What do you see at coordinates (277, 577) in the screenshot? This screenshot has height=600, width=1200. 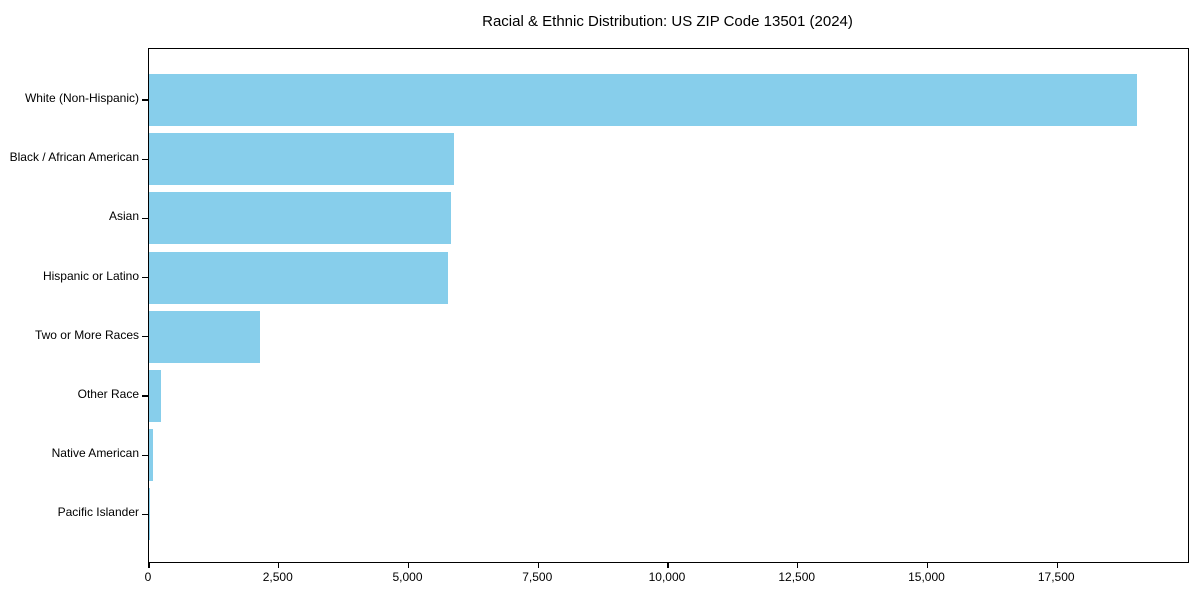 I see `x-axis-tick-label: 2,500` at bounding box center [277, 577].